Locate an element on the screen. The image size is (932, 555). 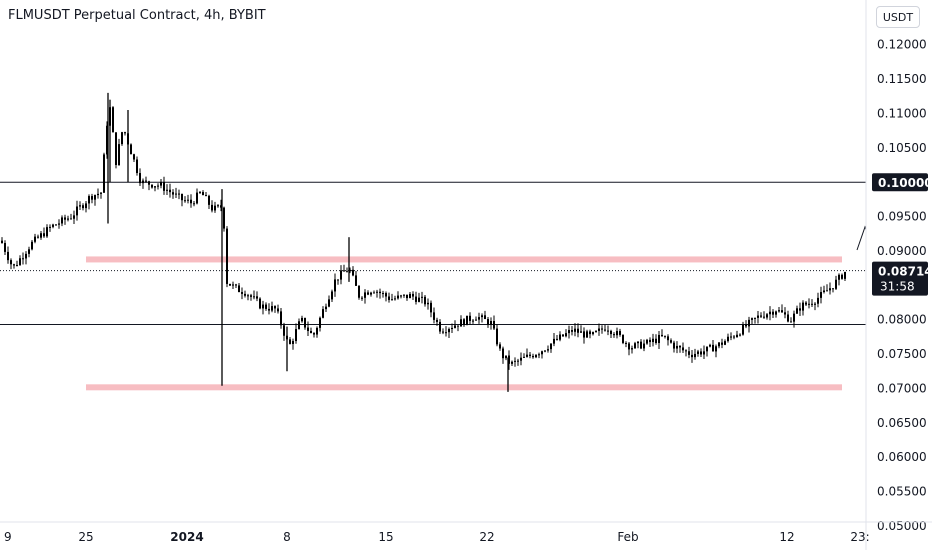
y-tick-label: 0.08000 is located at coordinates (902, 320).